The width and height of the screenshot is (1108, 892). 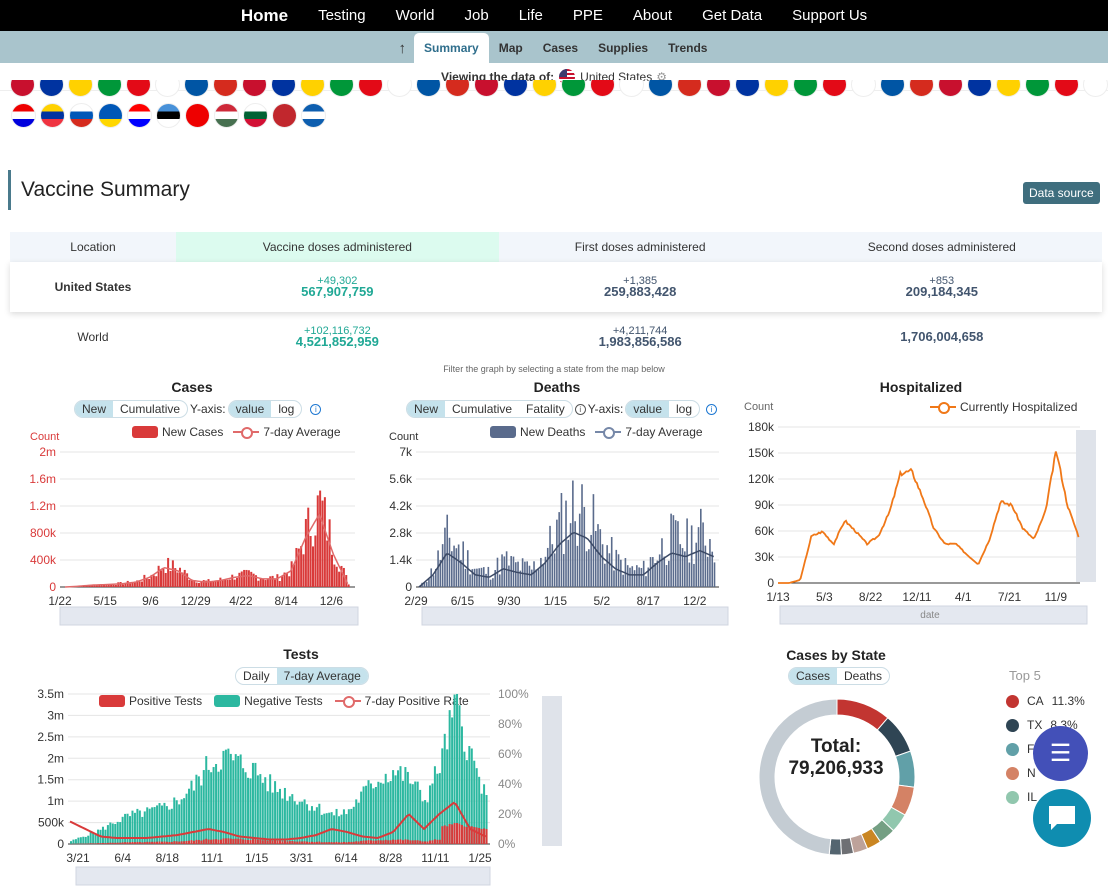 What do you see at coordinates (560, 48) in the screenshot?
I see `tab-cases: Cases` at bounding box center [560, 48].